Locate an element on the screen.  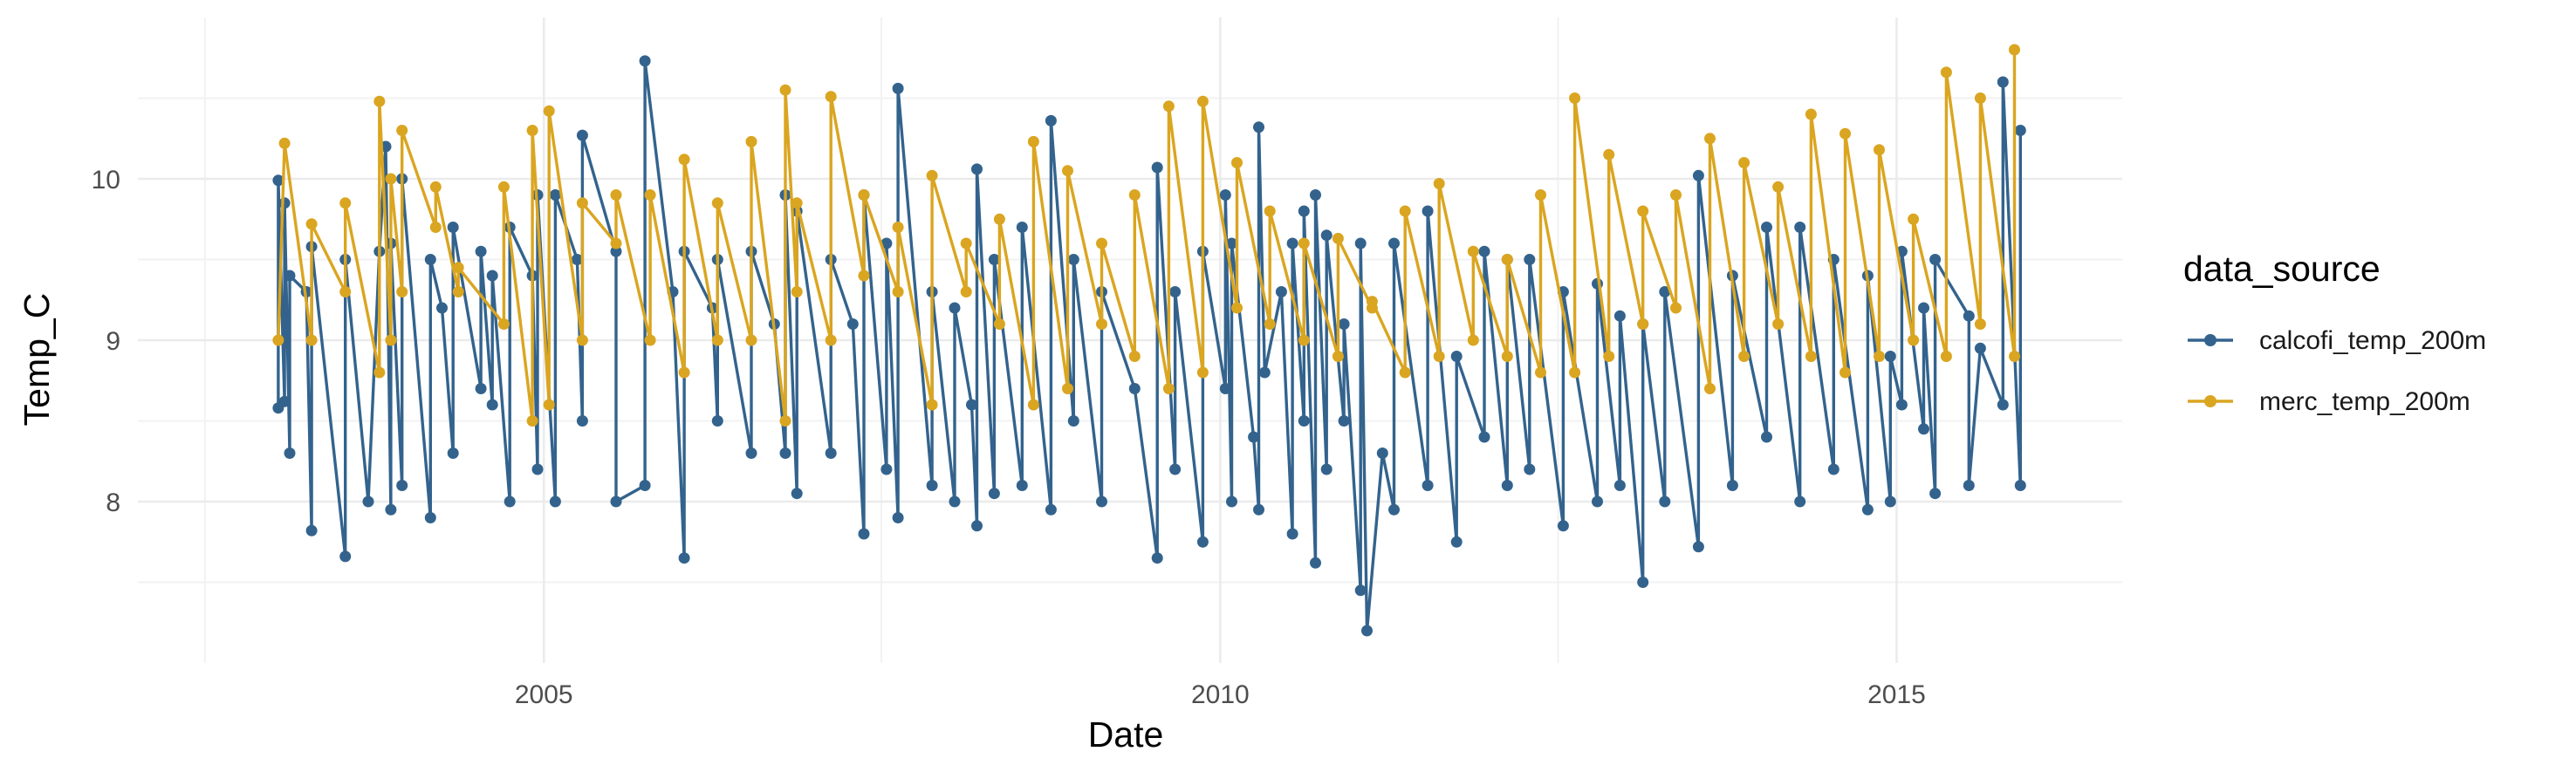
y-tick-label: 8 is located at coordinates (113, 503).